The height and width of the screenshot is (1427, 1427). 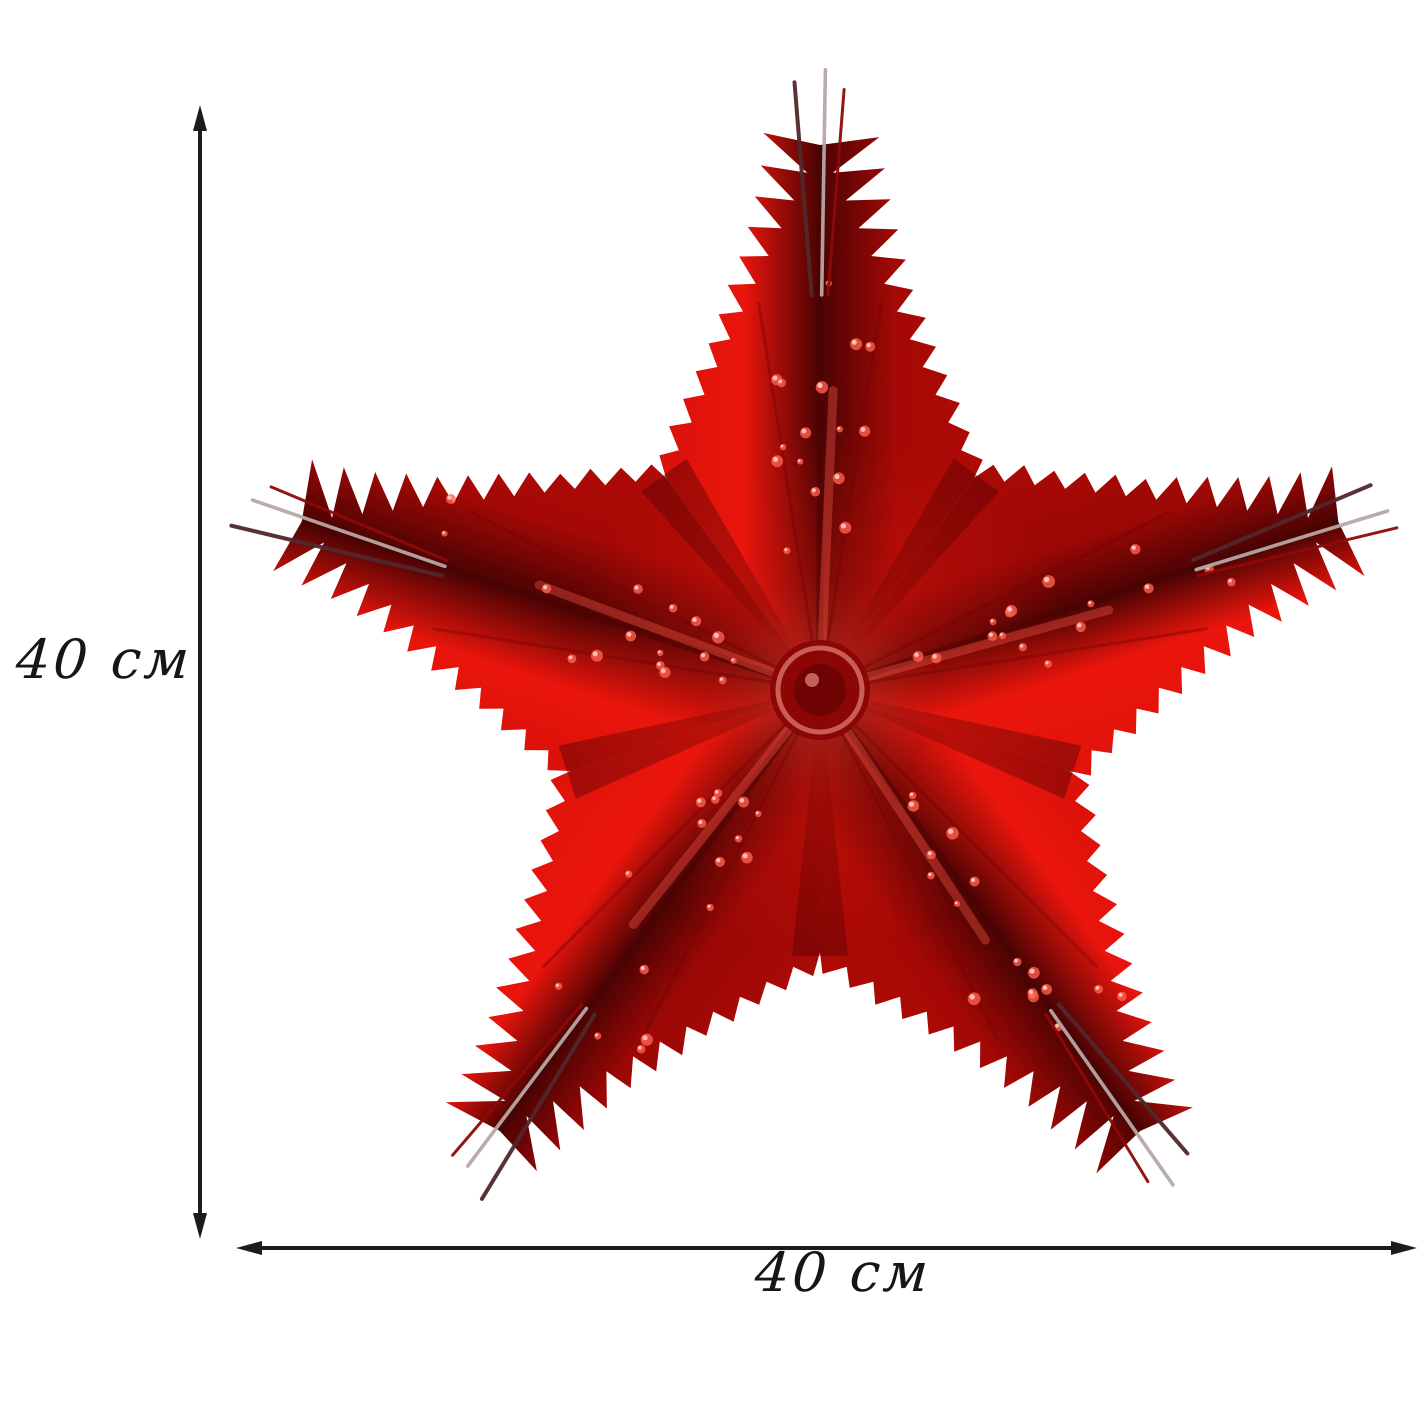 What do you see at coordinates (200, 1226) in the screenshot?
I see `height-arrowhead-down-icon` at bounding box center [200, 1226].